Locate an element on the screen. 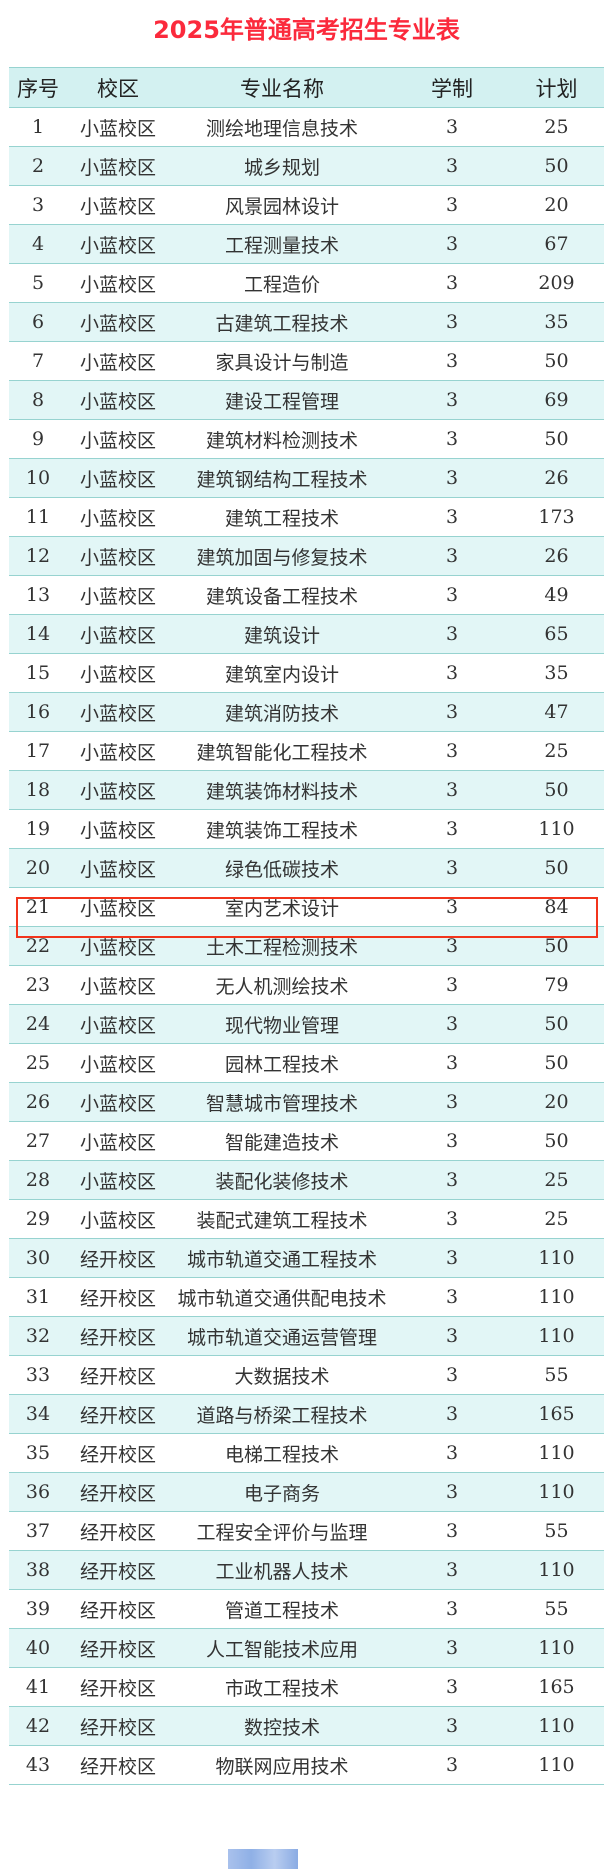 The image size is (613, 1869). table-row: 7 小蓝校区 家具设计与制造 3 50 is located at coordinates (306, 361).